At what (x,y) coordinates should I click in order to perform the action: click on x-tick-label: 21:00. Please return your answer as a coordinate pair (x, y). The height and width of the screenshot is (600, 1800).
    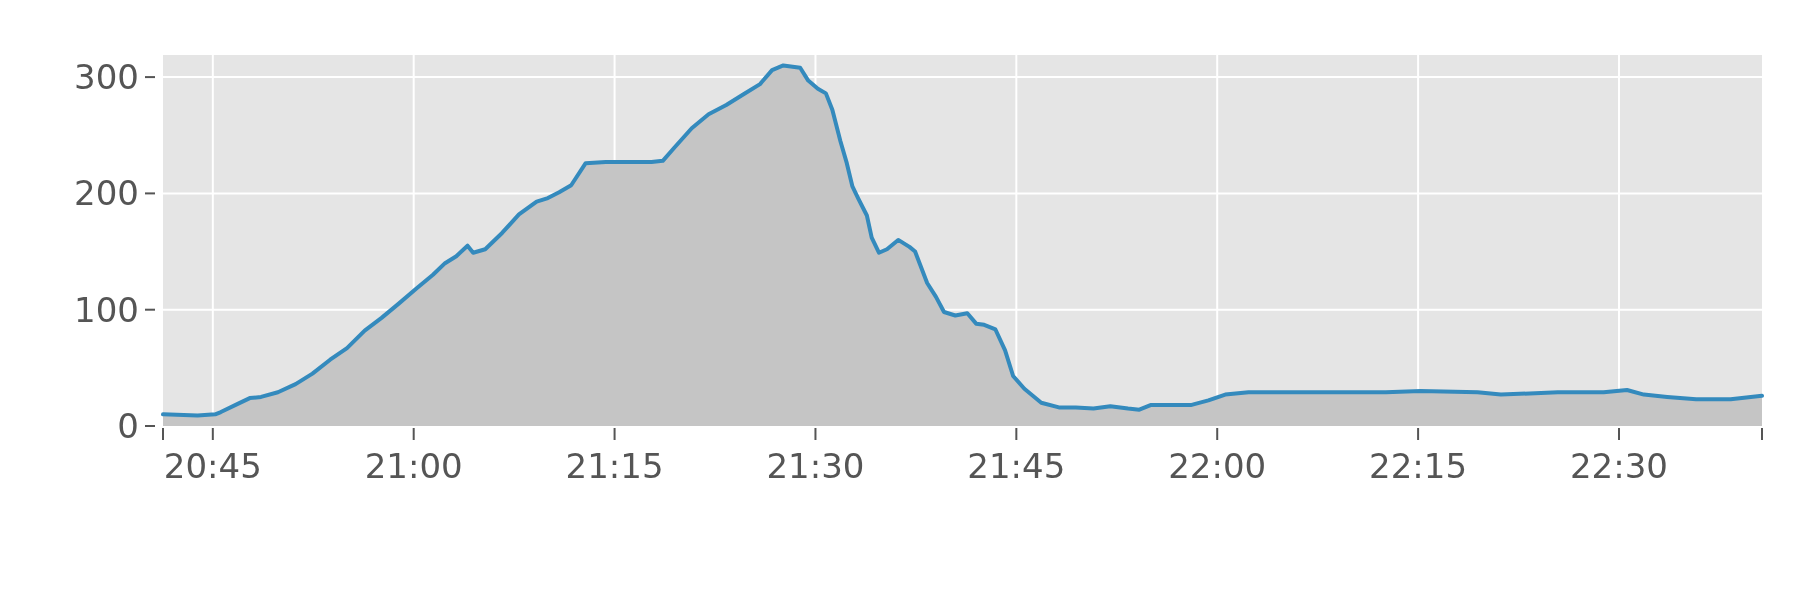
    Looking at the image, I should click on (413, 466).